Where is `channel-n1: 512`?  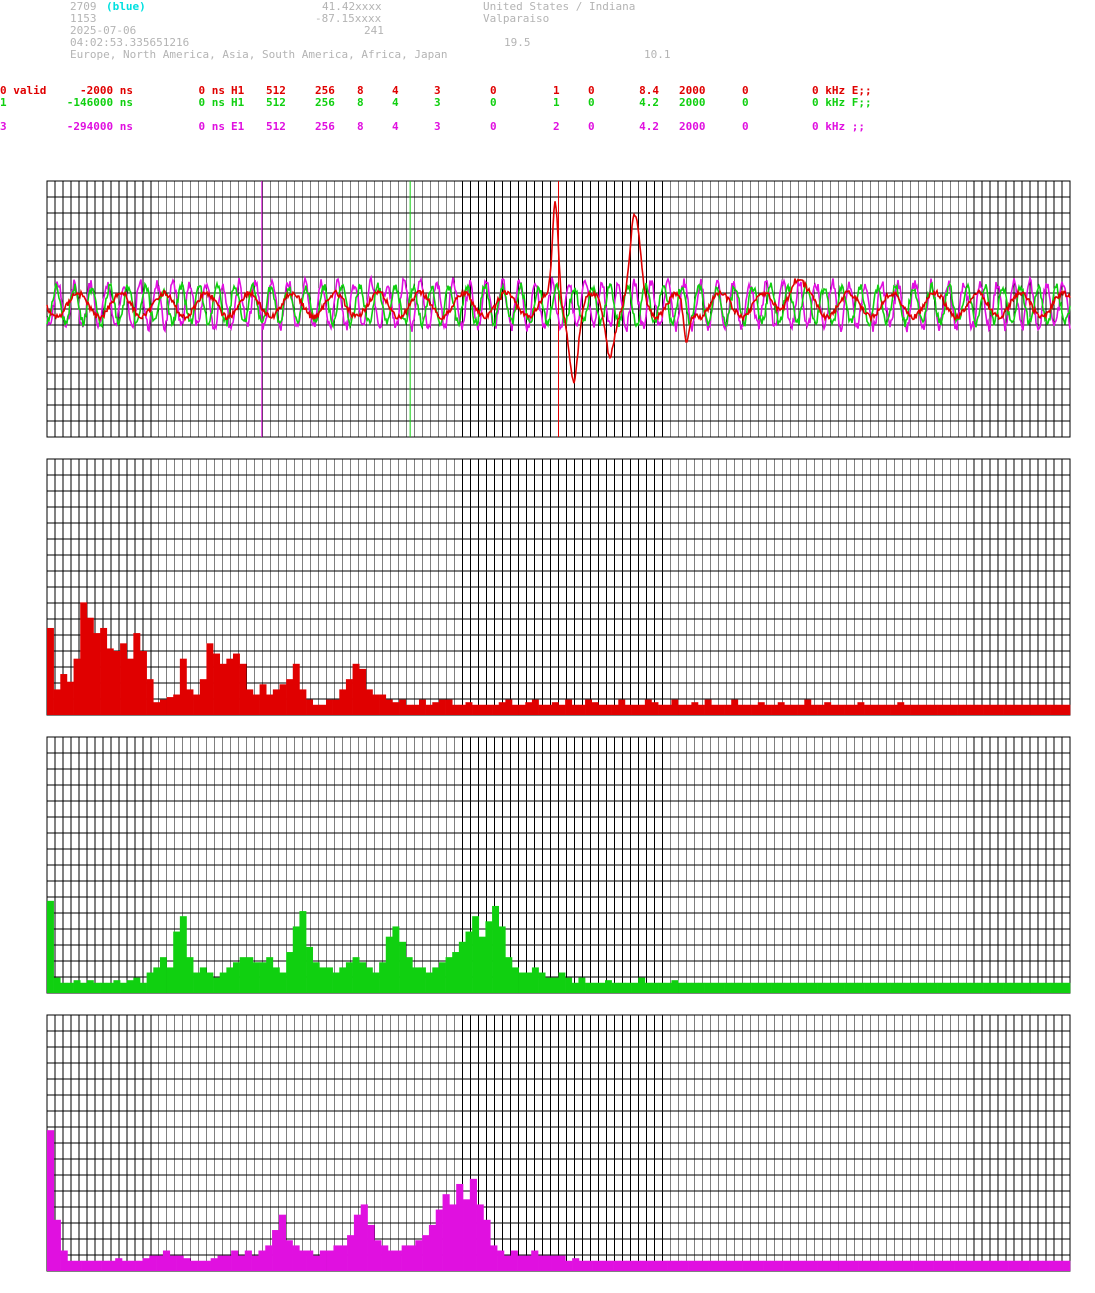
channel-n1: 512 is located at coordinates (276, 102).